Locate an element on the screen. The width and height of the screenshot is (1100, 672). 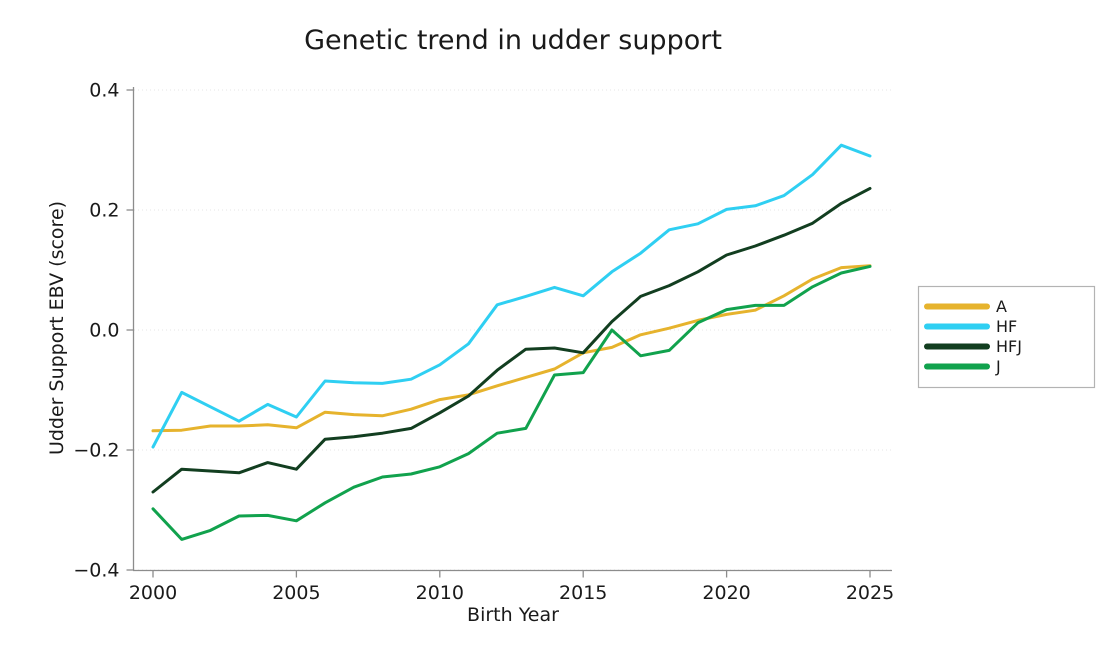
x-tick-label: 2025 is located at coordinates (870, 593).